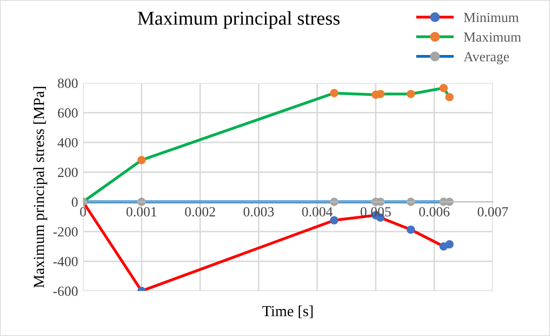 This screenshot has height=336, width=550. Describe the element at coordinates (317, 212) in the screenshot. I see `x-tick-label: 0.004` at that location.